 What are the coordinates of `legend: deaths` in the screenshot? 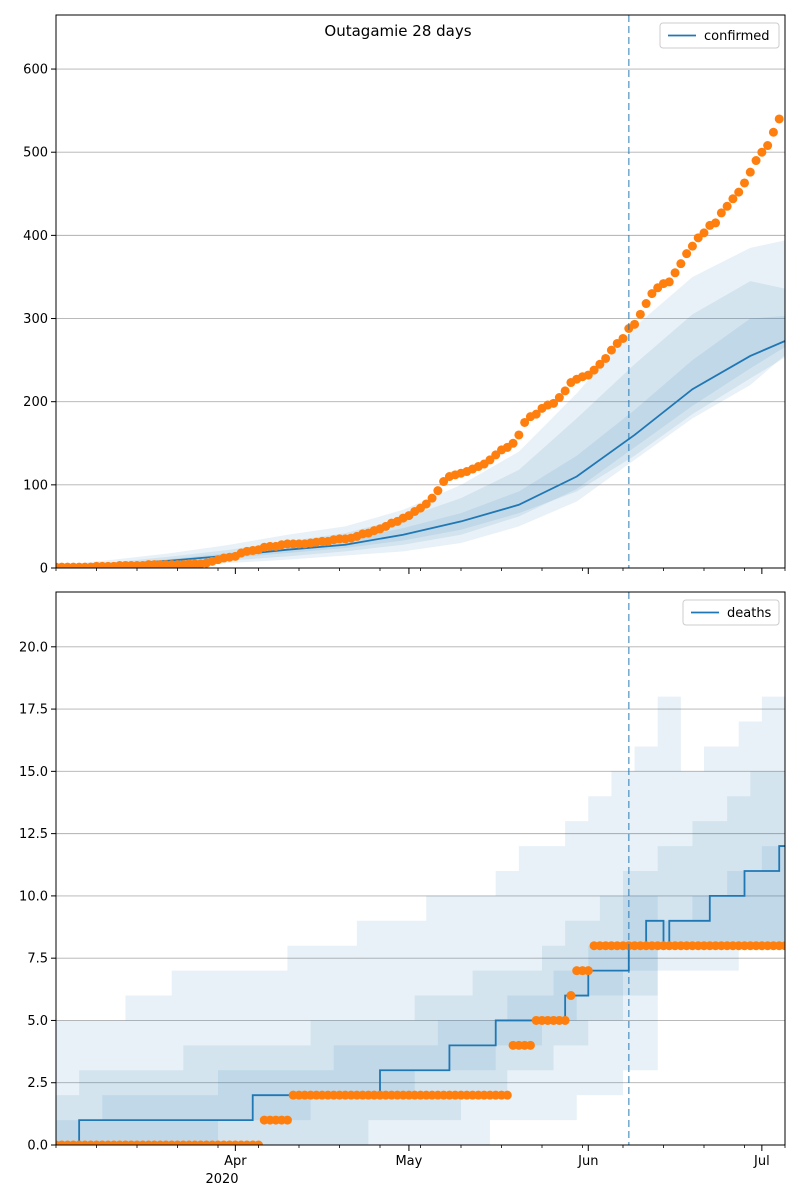 It's located at (731, 612).